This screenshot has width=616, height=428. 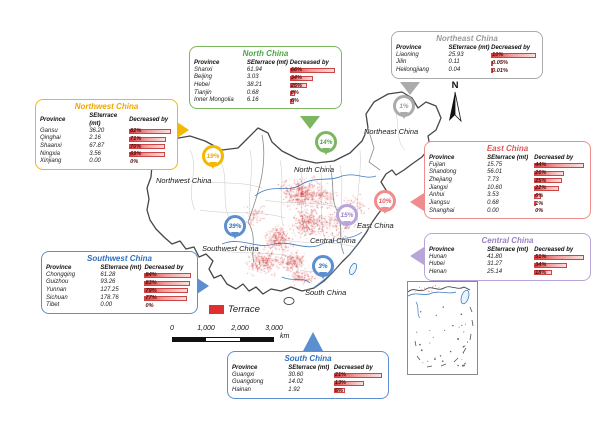 I want to click on province-name: Hubei, so click(x=437, y=264).